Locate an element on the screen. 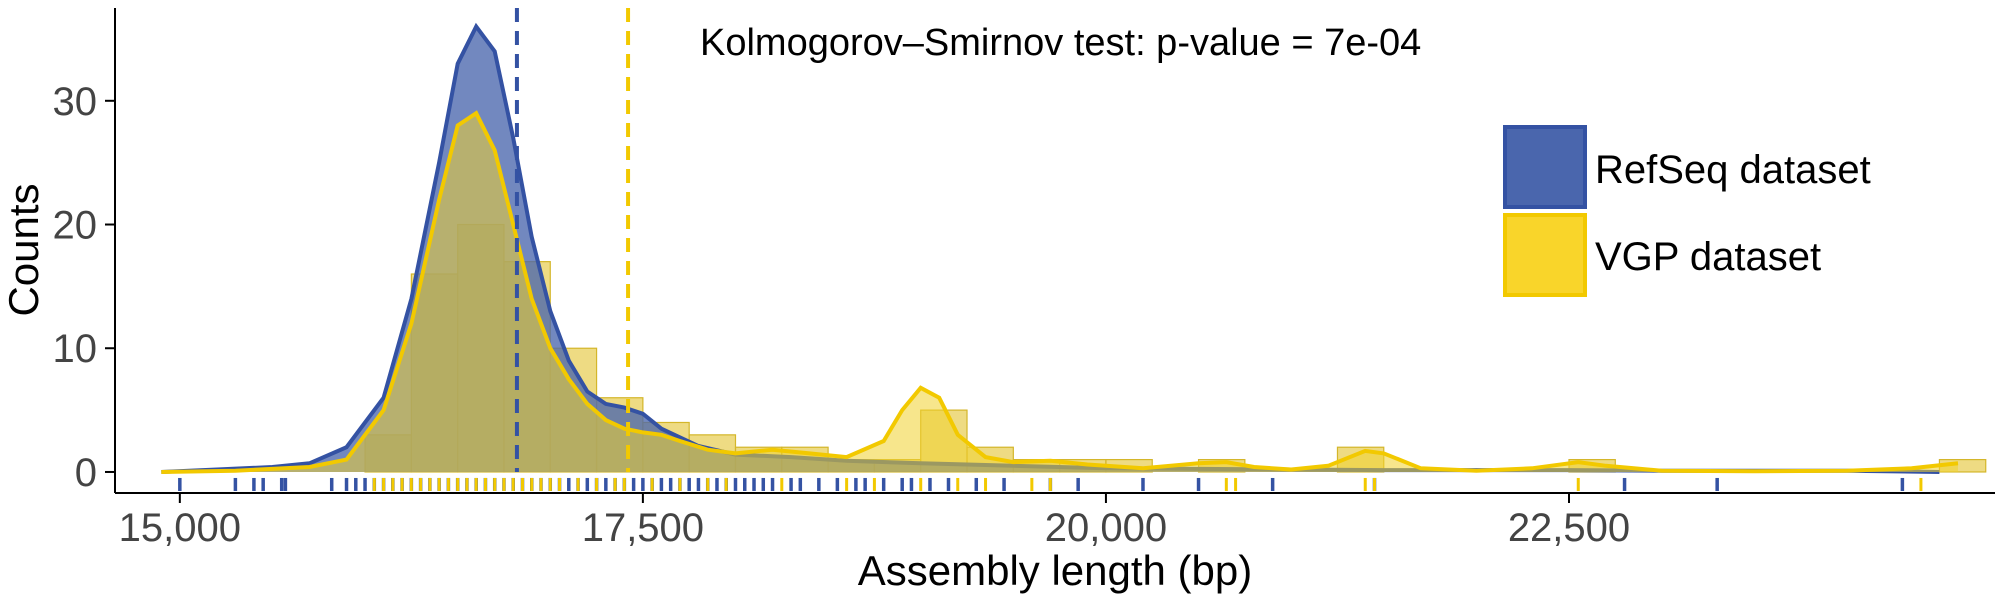  legend-label-refseq: RefSeq dataset is located at coordinates (1733, 170).